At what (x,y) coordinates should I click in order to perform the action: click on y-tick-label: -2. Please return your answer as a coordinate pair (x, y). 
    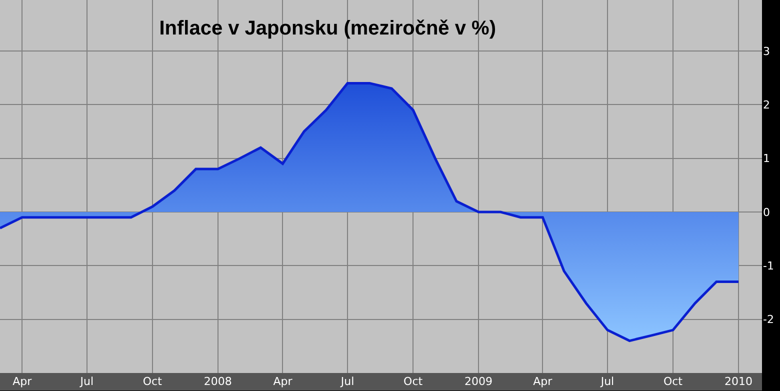
    Looking at the image, I should click on (768, 319).